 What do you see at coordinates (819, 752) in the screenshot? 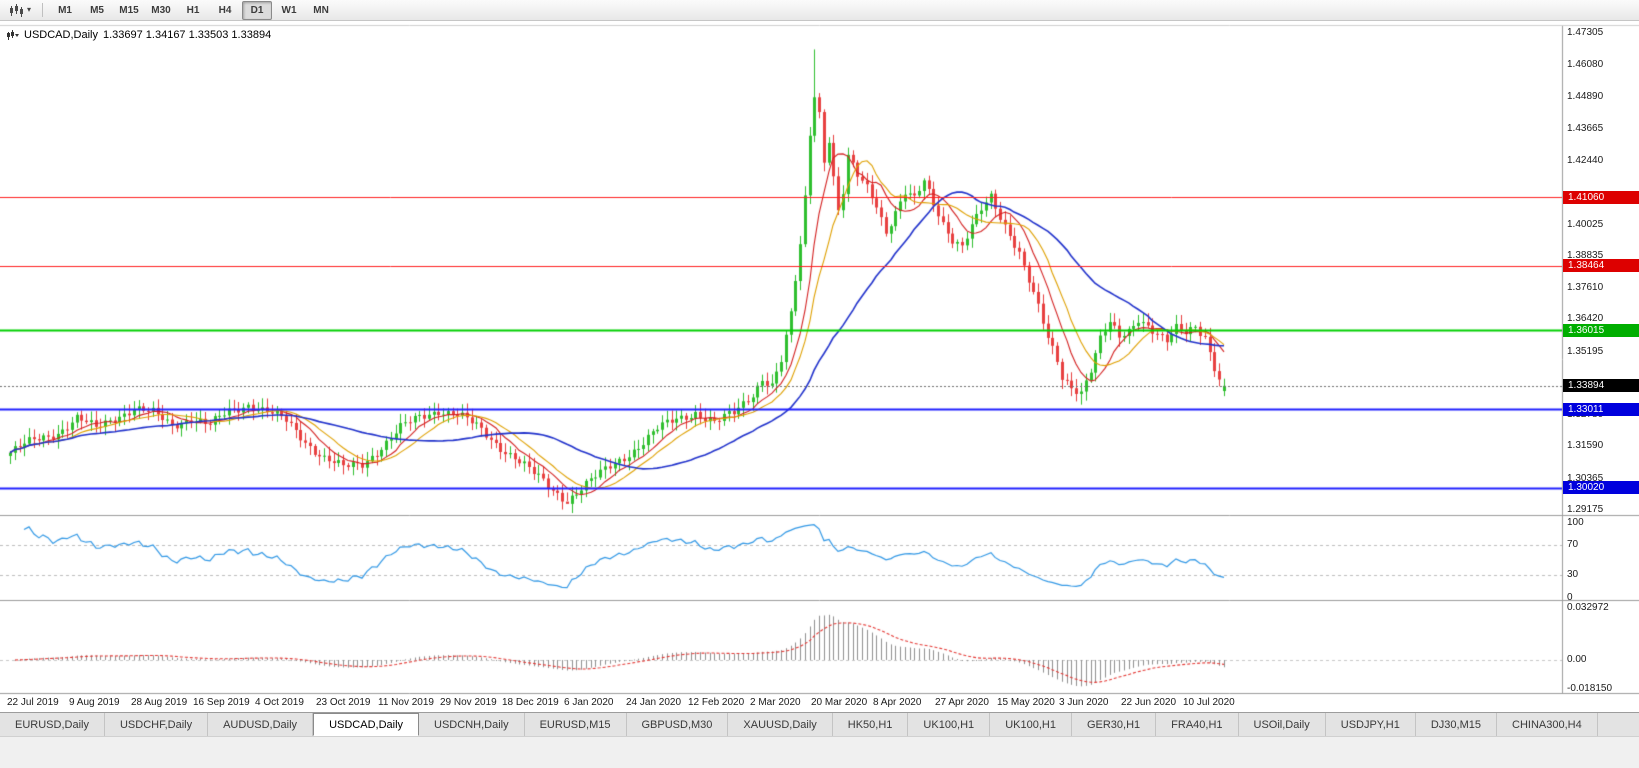
I see `status-bar` at bounding box center [819, 752].